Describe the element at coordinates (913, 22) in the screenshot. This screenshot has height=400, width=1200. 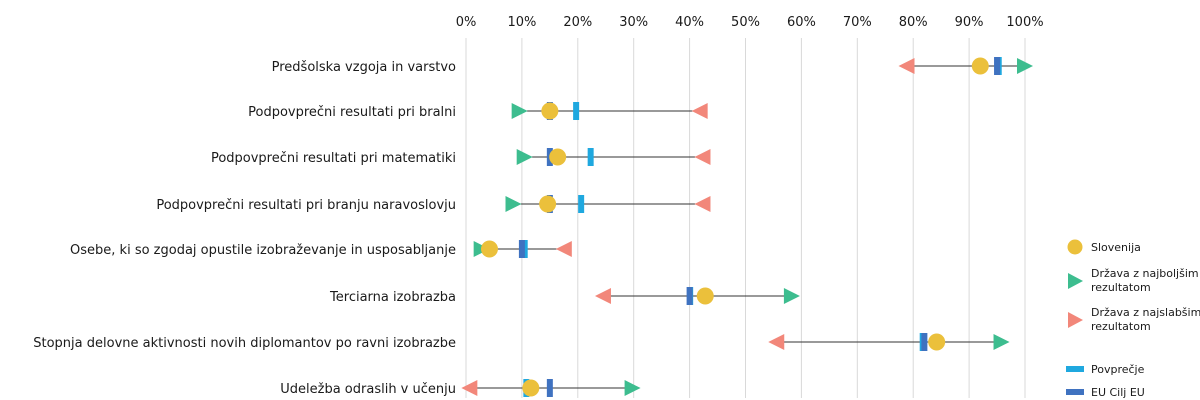
I see `x-tick-label: 80%` at that location.